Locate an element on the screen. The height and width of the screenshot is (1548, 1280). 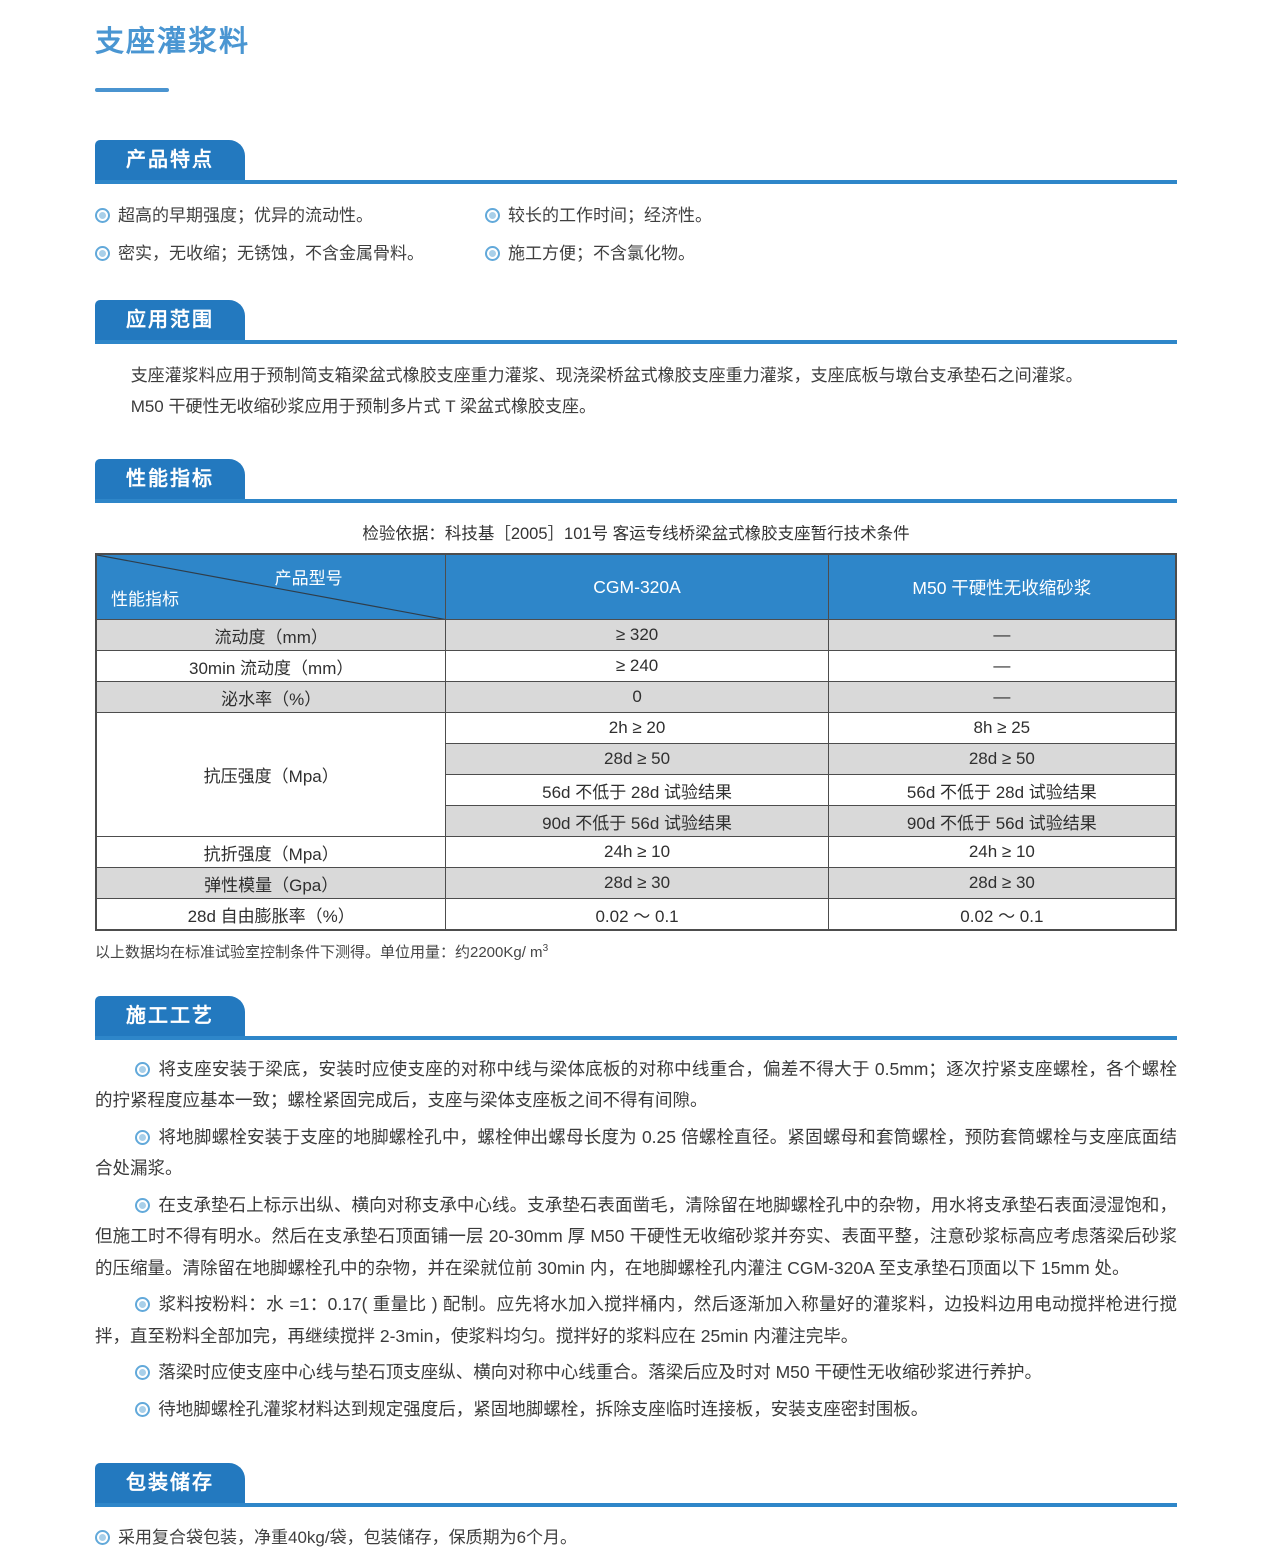
table-row: 28d 自由膨胀率（%） 0.02 ～ 0.1 0.02 ～ 0.1 is located at coordinates (636, 914).